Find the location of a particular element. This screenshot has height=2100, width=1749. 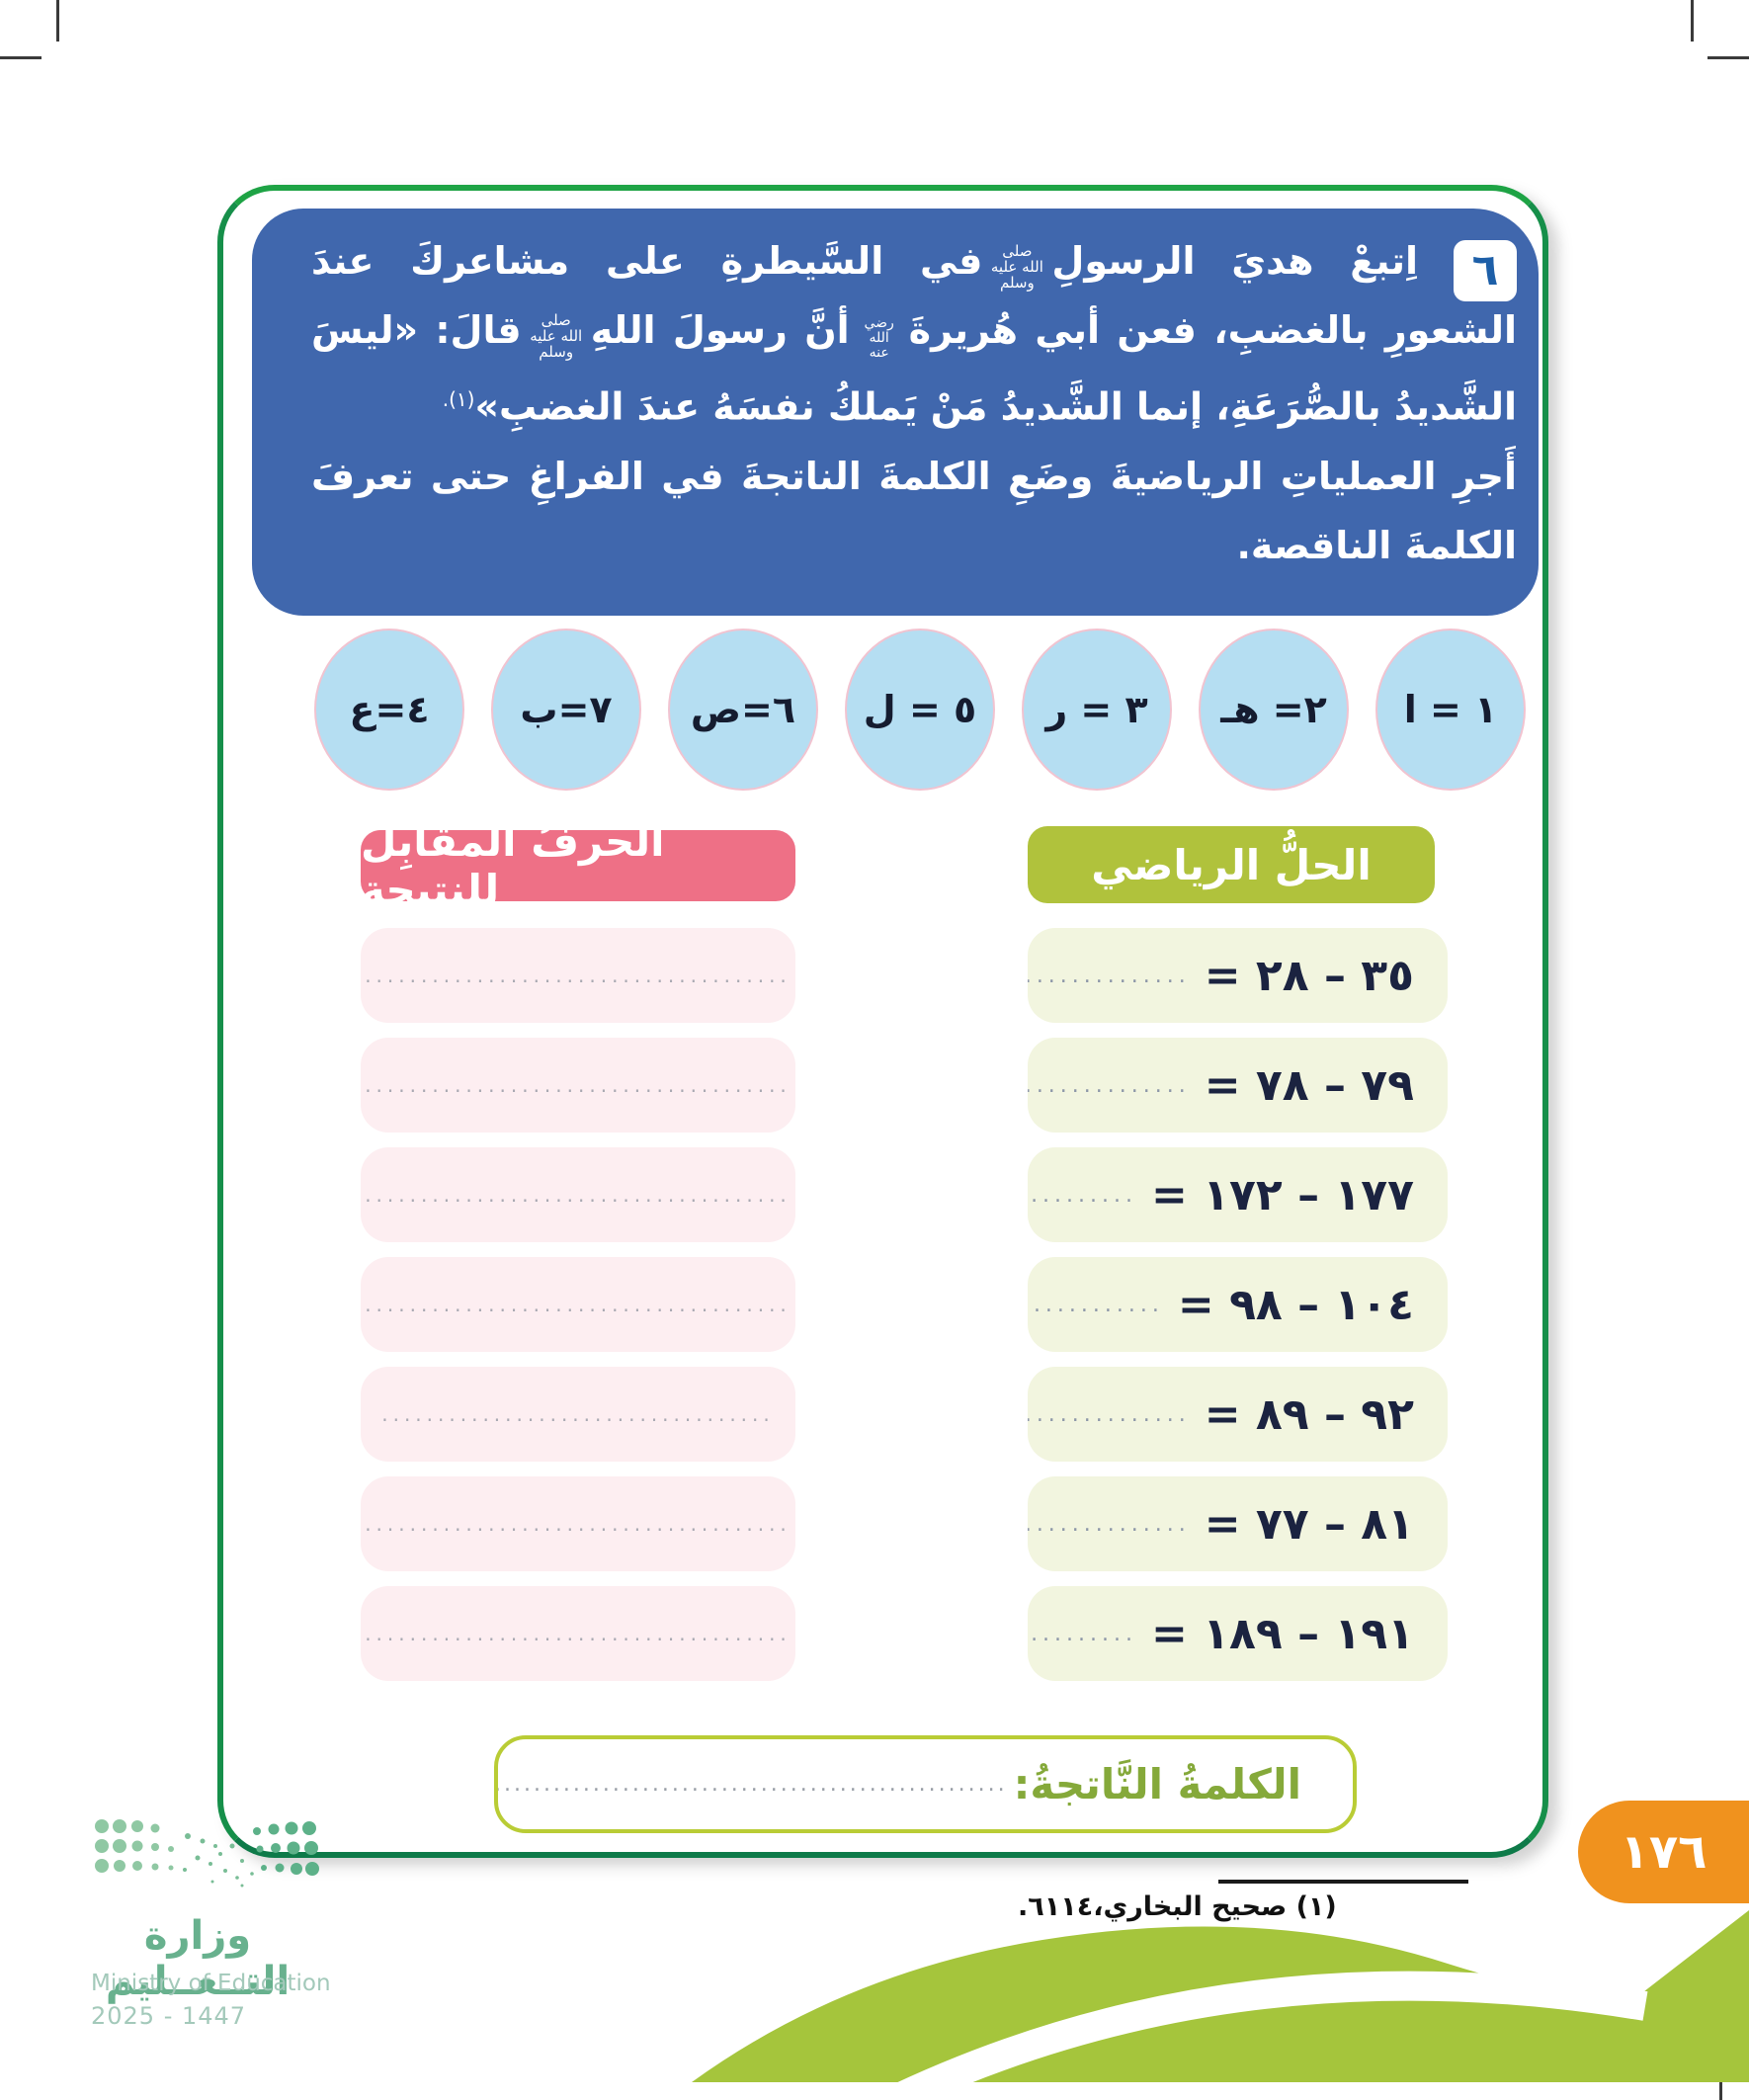

legend-circle-3: ٣ = ر is located at coordinates (1097, 710).